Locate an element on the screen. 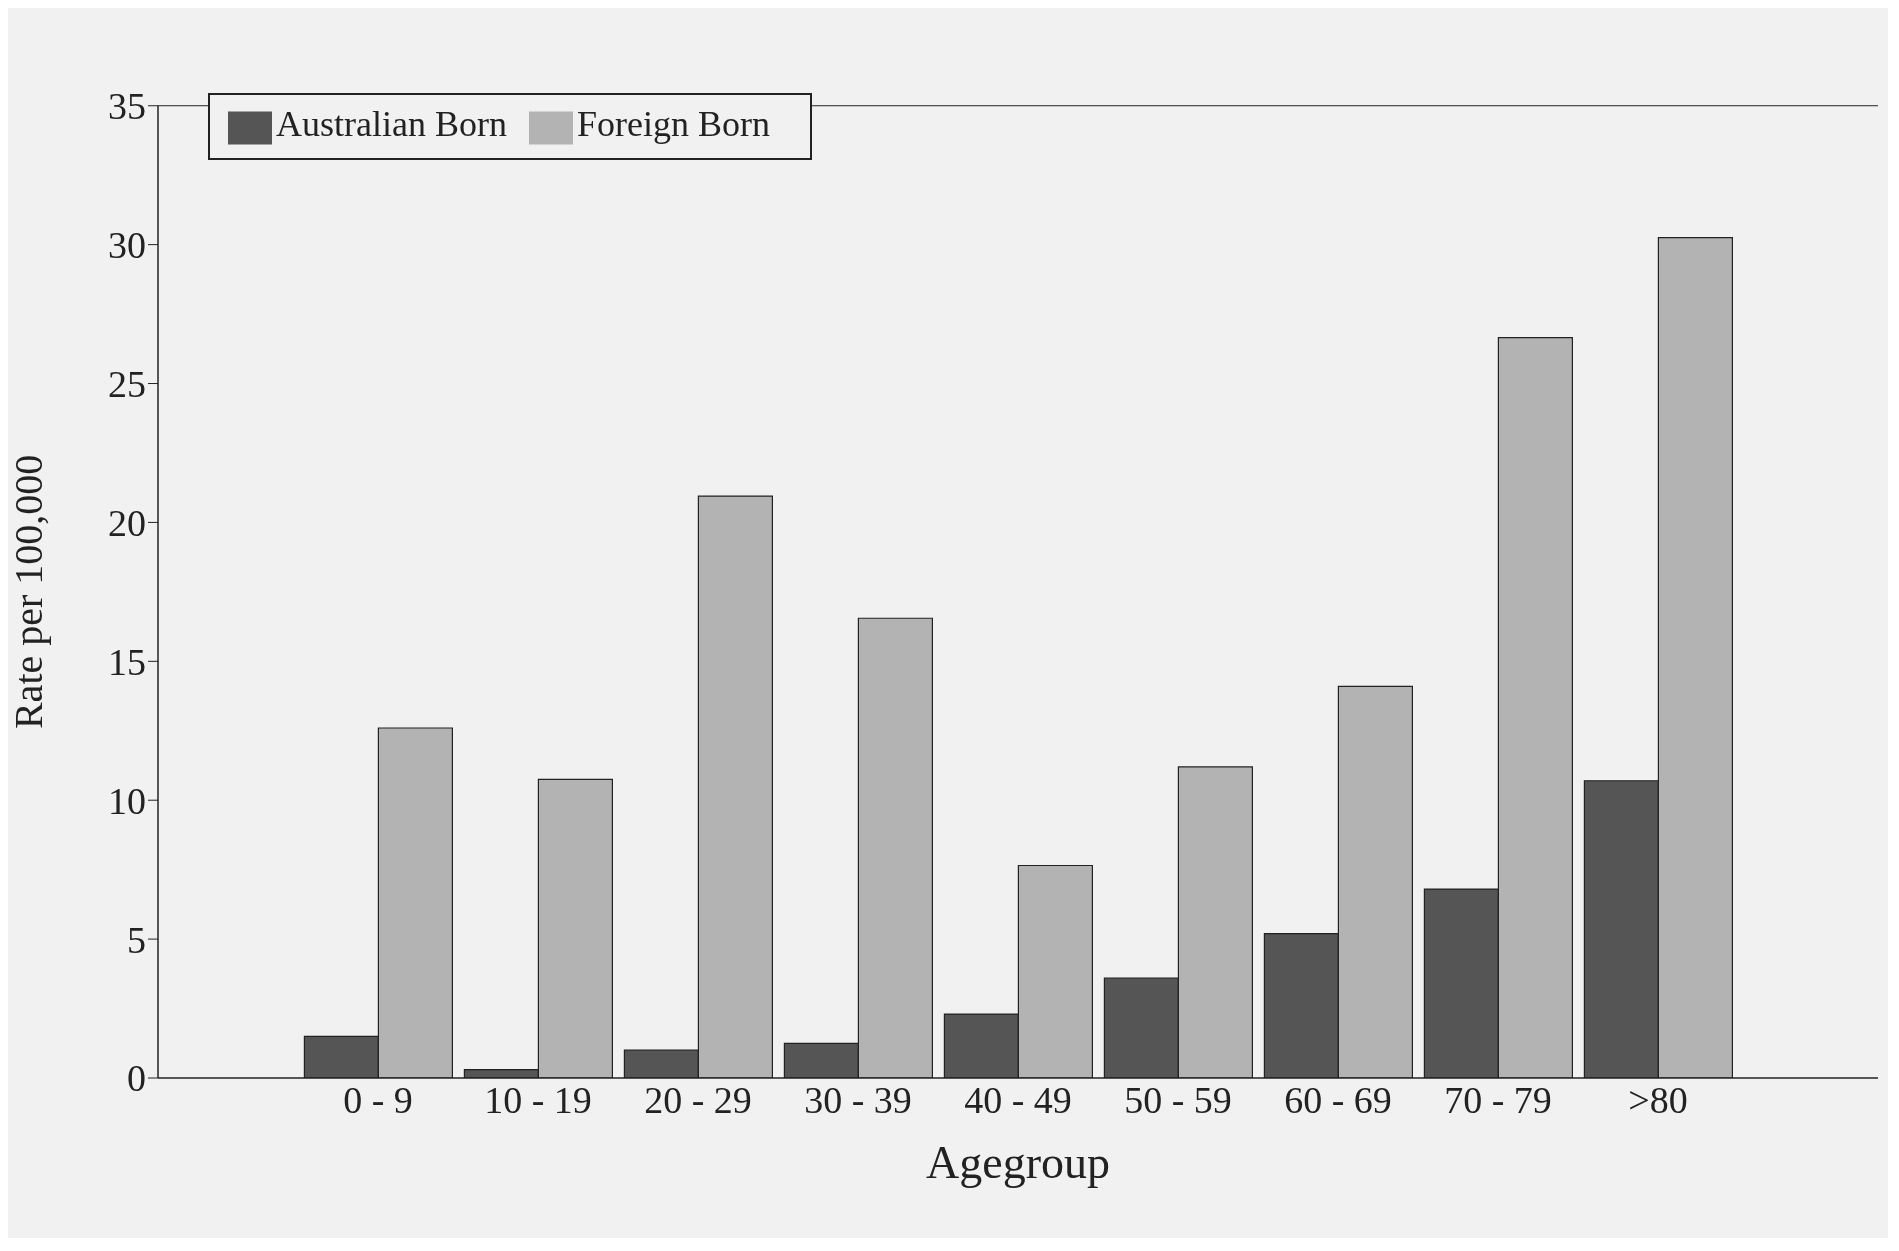  y-tick-label: 15 is located at coordinates (127, 661).